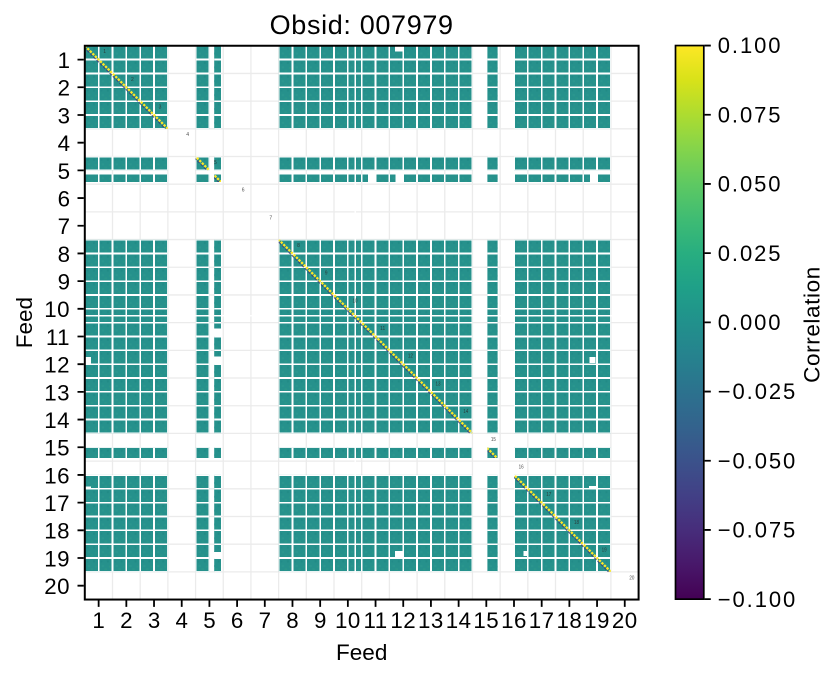 The height and width of the screenshot is (678, 838). I want to click on svg-text: −0.025, so click(757, 391).